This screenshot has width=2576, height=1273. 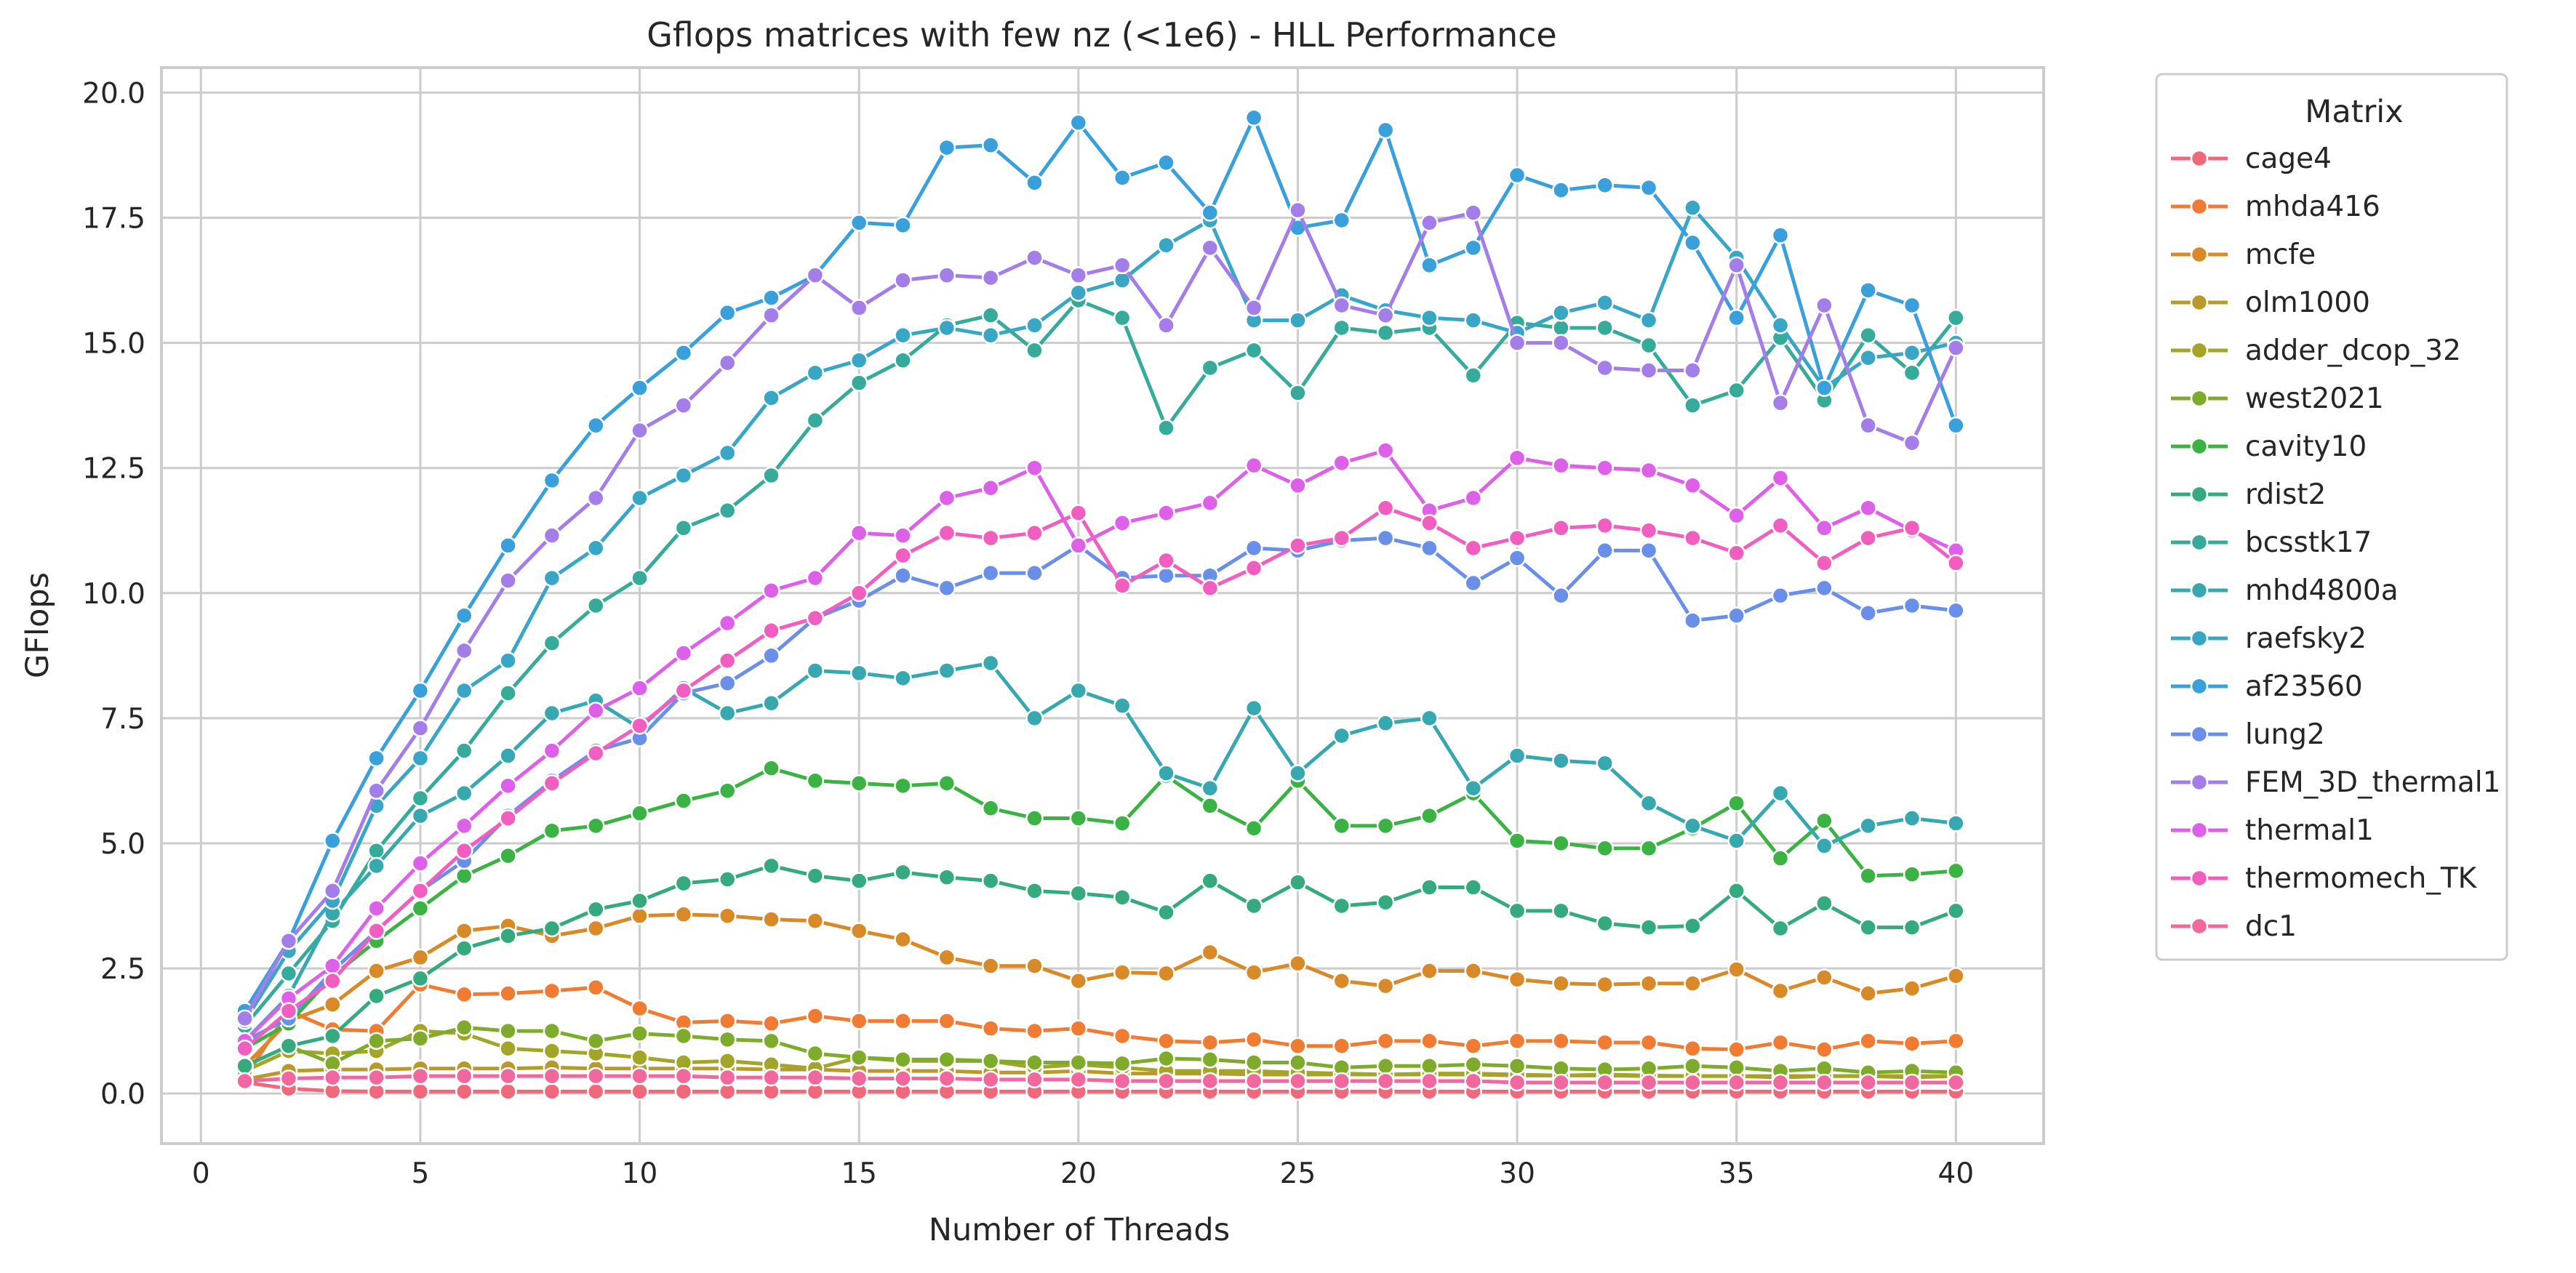 I want to click on legend-item: bcsstk17, so click(x=2271, y=542).